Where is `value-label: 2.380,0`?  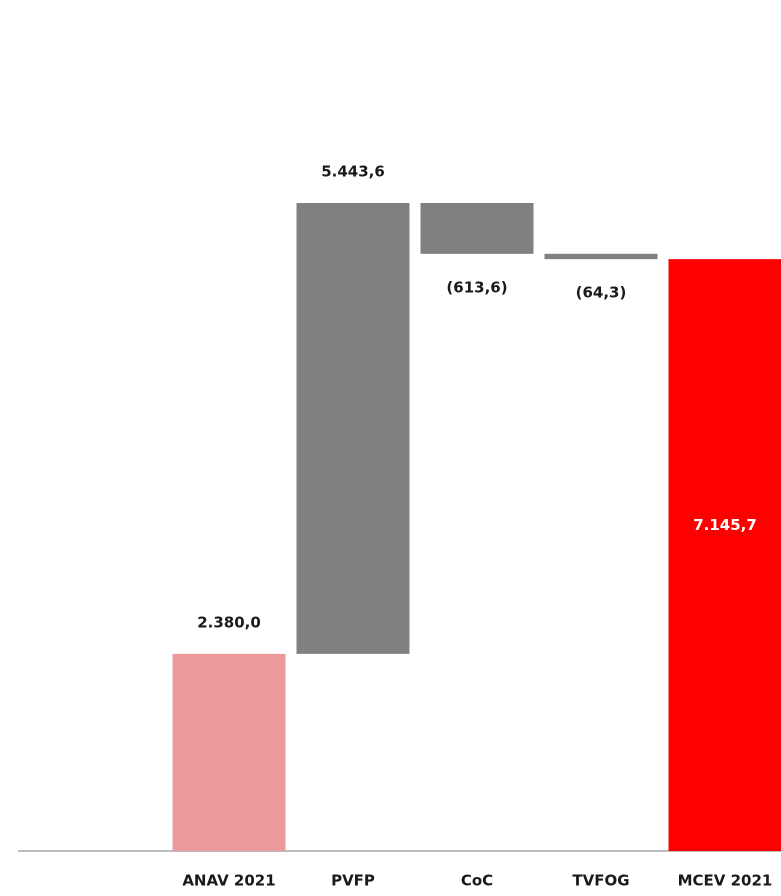 value-label: 2.380,0 is located at coordinates (229, 622).